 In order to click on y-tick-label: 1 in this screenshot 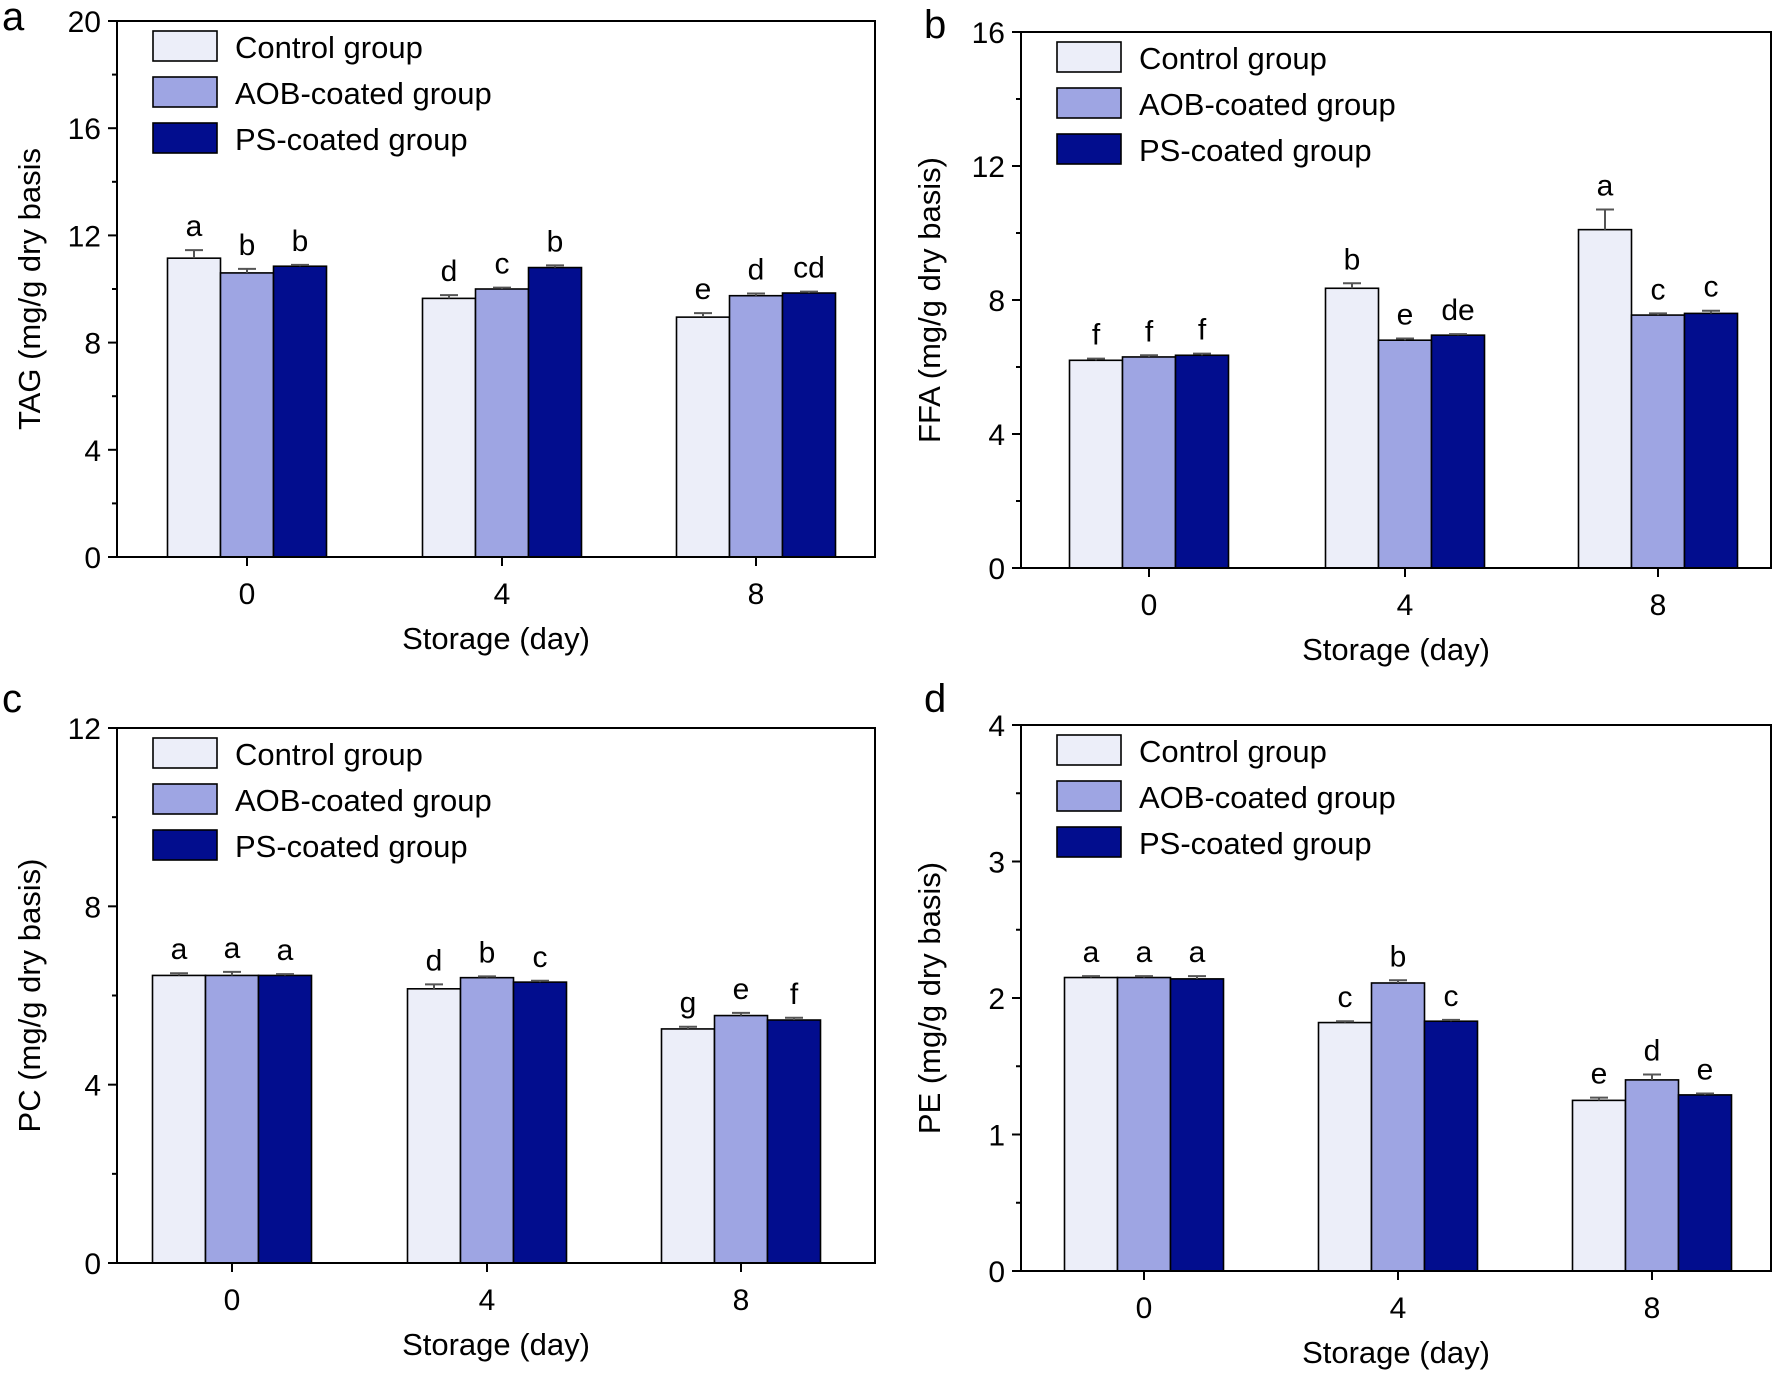, I will do `click(996, 1136)`.